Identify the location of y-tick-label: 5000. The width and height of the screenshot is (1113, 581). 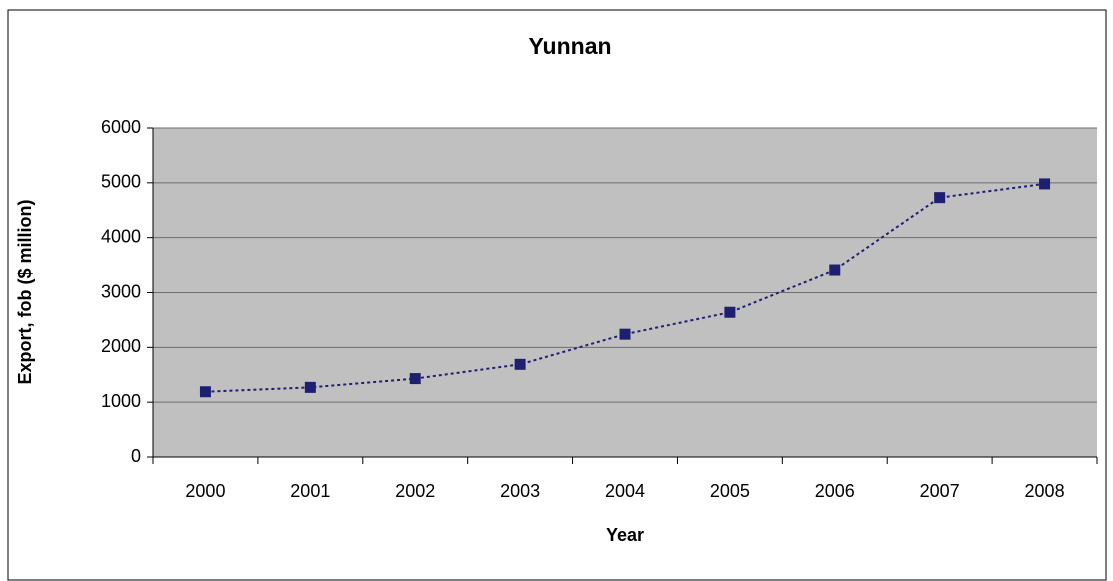
(121, 182).